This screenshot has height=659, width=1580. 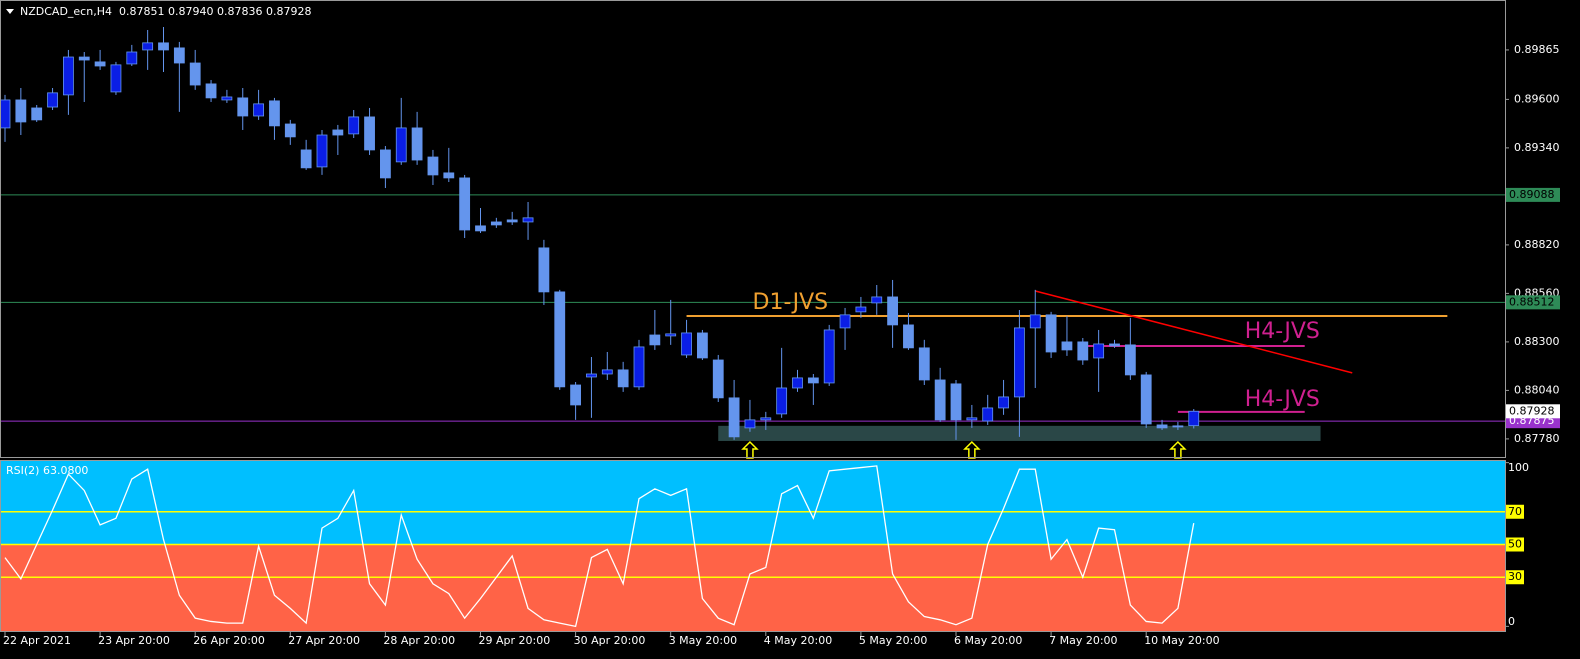 I want to click on rsi-upper-zone, so click(x=753, y=503).